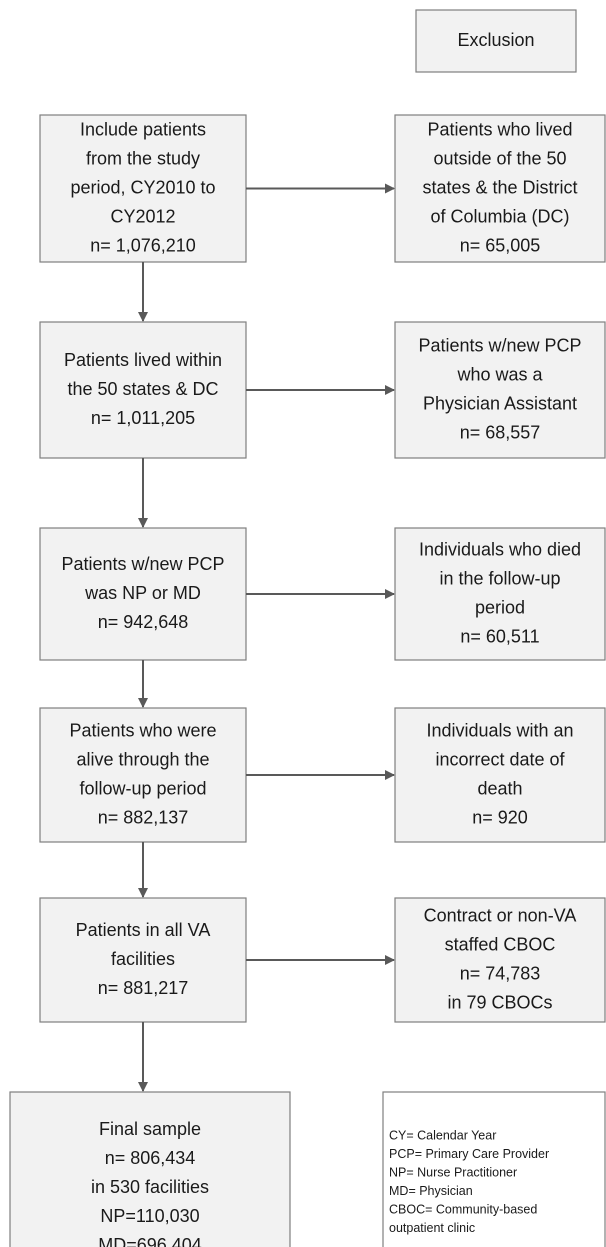 The height and width of the screenshot is (1247, 606). What do you see at coordinates (463, 1209) in the screenshot?
I see `legend-text: CBOC= Community-based` at bounding box center [463, 1209].